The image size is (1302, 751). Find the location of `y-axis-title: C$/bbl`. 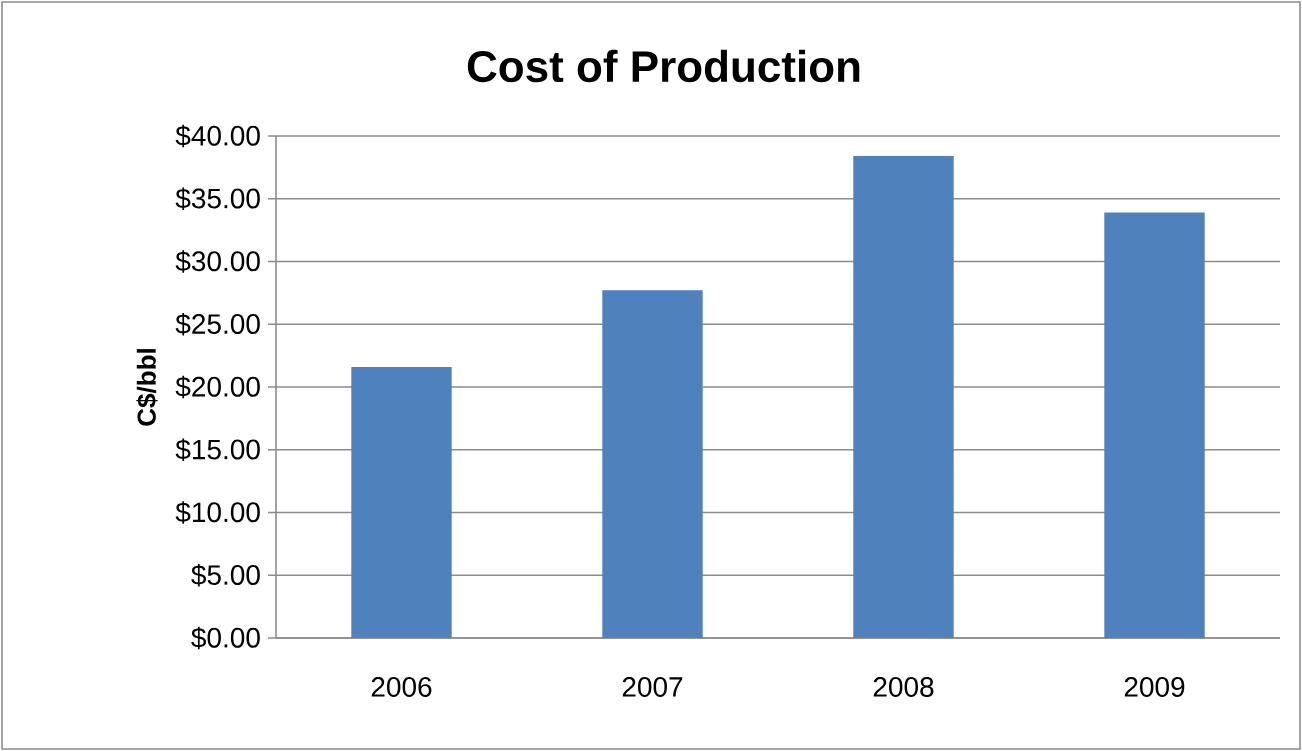

y-axis-title: C$/bbl is located at coordinates (147, 387).